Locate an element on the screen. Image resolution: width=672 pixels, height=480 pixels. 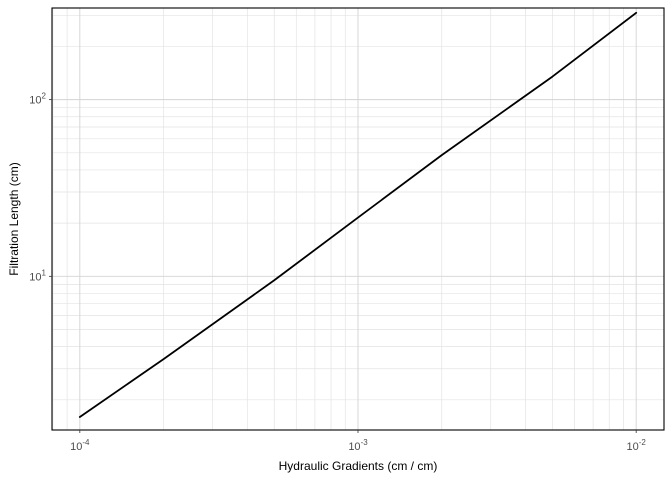
y-axis-ticks: 10¹ 10² is located at coordinates (40, 187).